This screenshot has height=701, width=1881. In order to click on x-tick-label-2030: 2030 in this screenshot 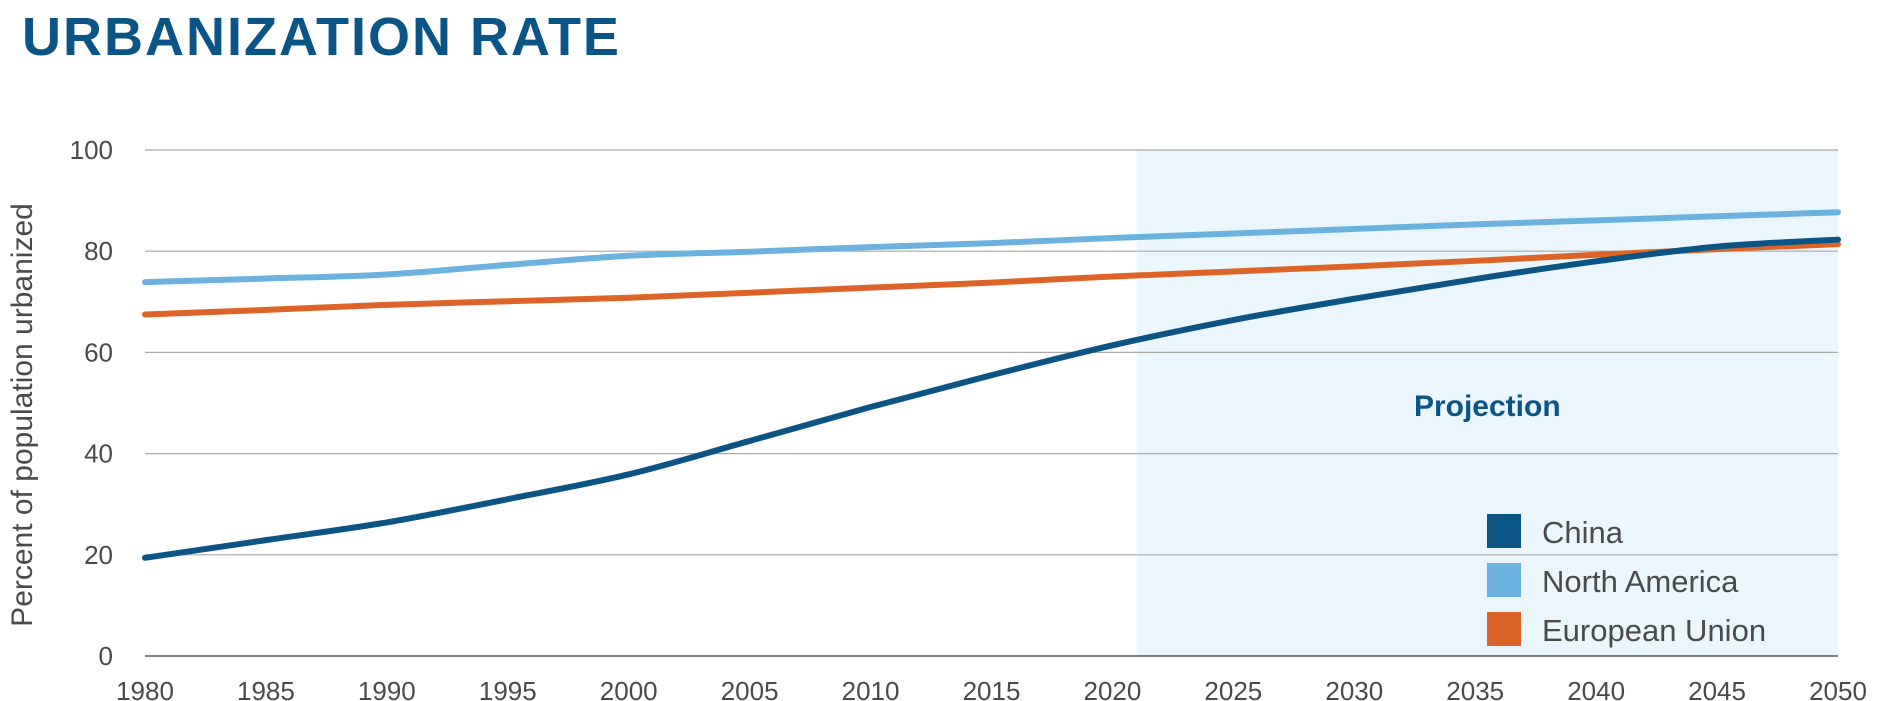, I will do `click(1354, 688)`.